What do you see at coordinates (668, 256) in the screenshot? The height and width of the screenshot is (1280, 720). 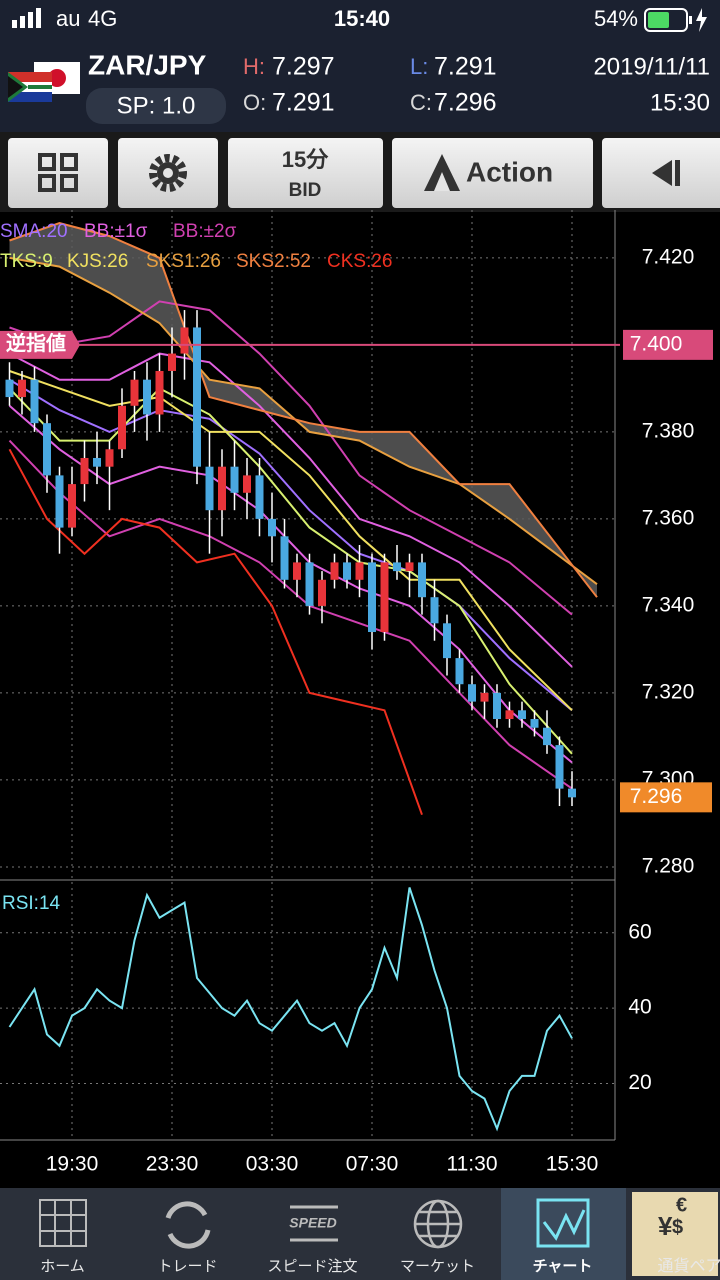 I see `y-tick-label: 7.420` at bounding box center [668, 256].